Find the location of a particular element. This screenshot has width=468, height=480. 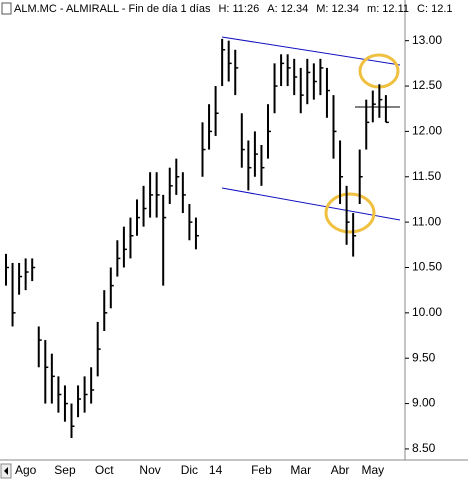

icon is located at coordinates (6, 8).